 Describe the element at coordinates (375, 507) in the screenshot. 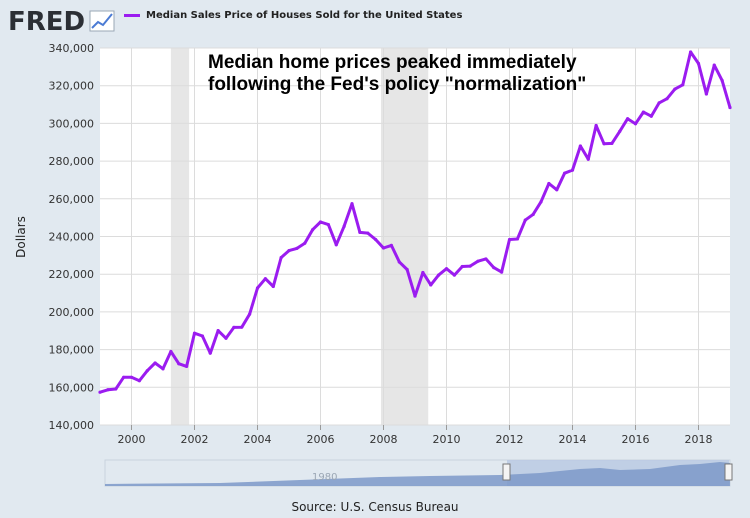

I see `source-note: Source: U.S. Census Bureau` at that location.